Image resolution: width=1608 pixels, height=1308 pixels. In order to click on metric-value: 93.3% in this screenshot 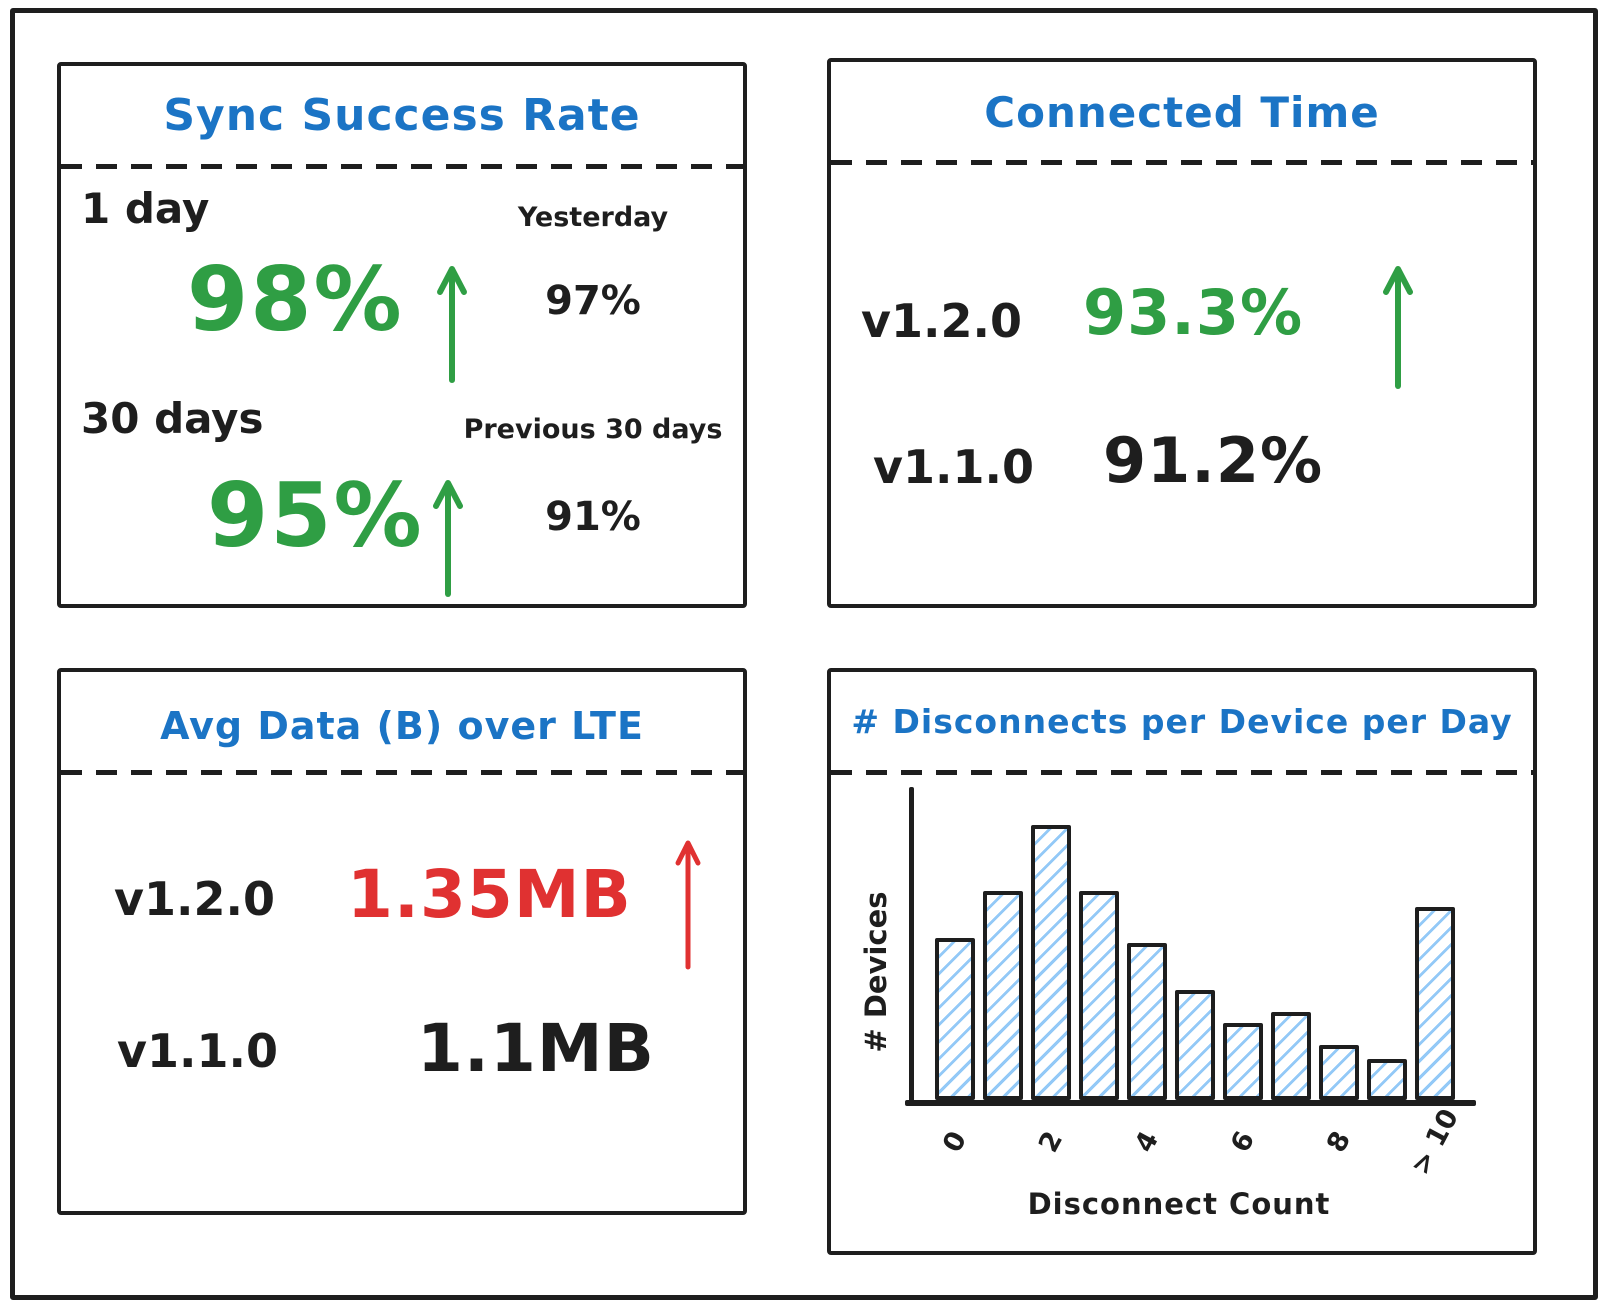, I will do `click(1193, 312)`.